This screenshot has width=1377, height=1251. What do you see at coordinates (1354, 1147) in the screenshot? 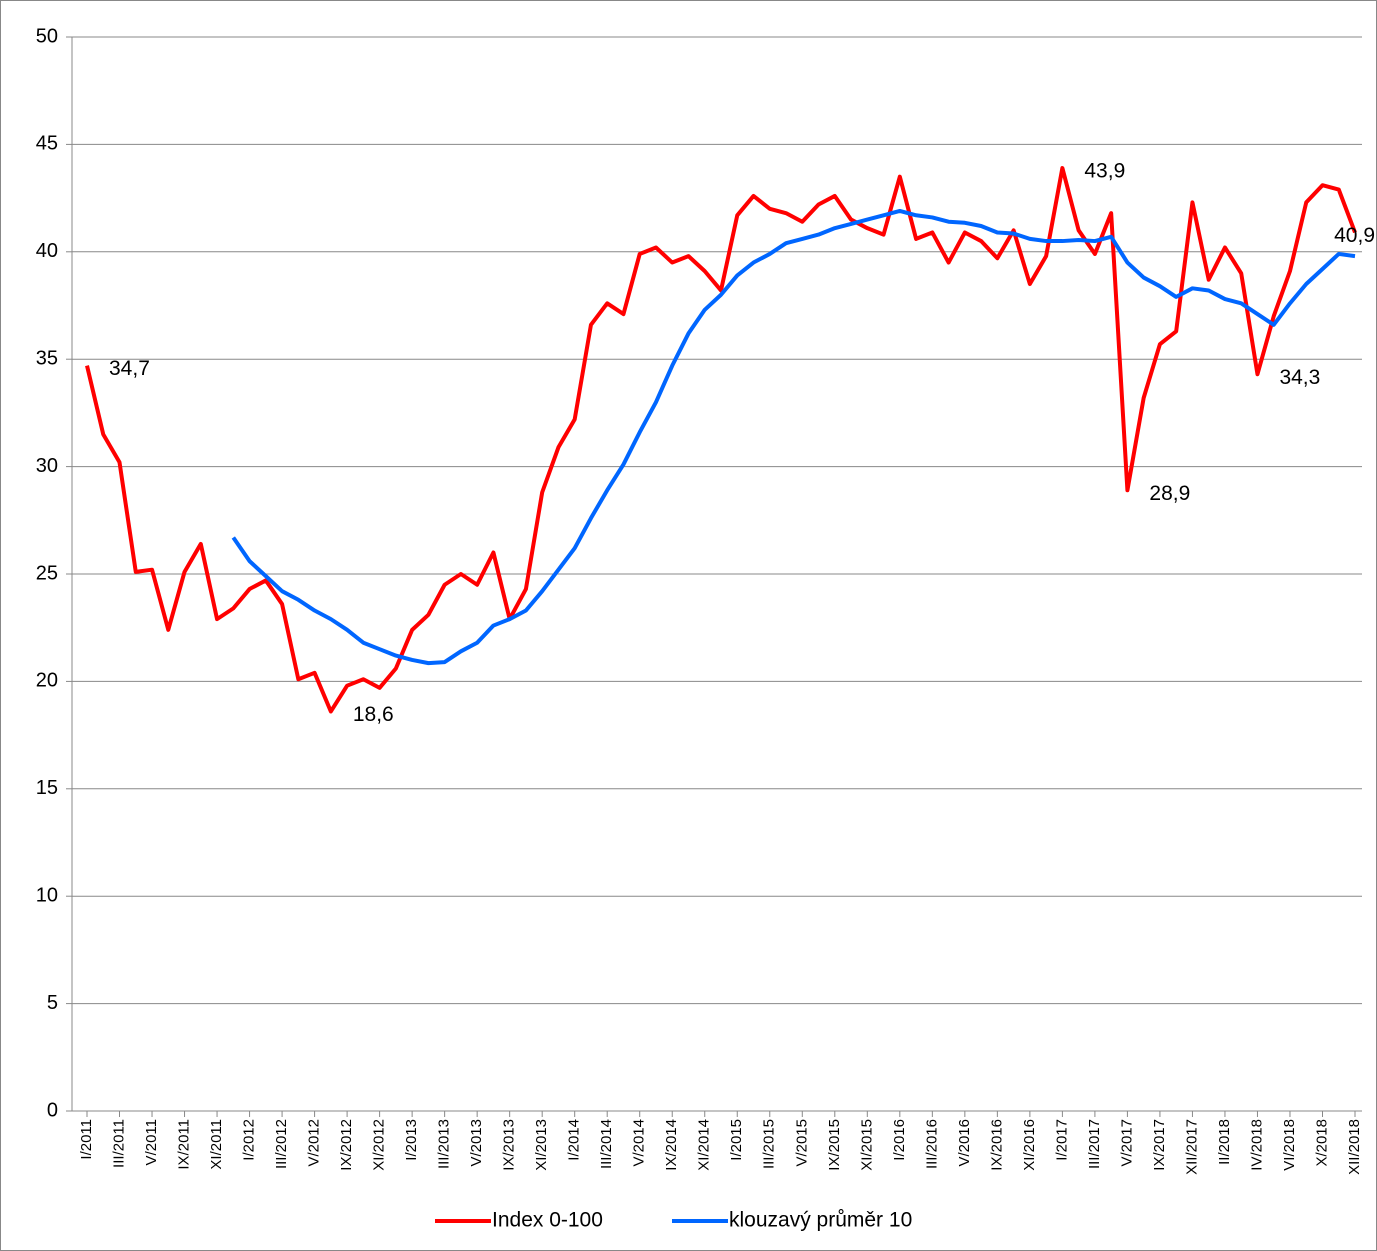
I see `x-tick-label: XII/2018` at bounding box center [1354, 1147].